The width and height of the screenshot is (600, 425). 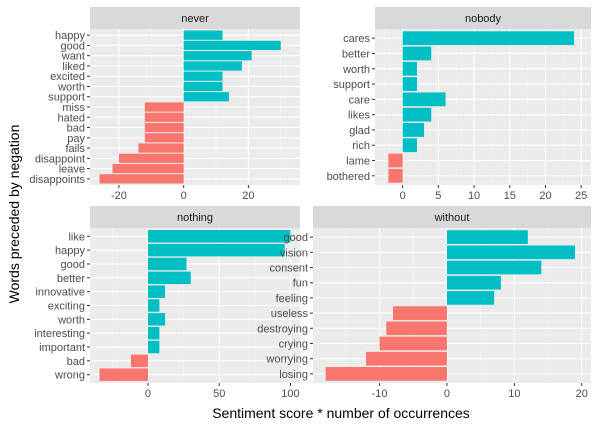 I want to click on x-tick-label: 5, so click(x=438, y=196).